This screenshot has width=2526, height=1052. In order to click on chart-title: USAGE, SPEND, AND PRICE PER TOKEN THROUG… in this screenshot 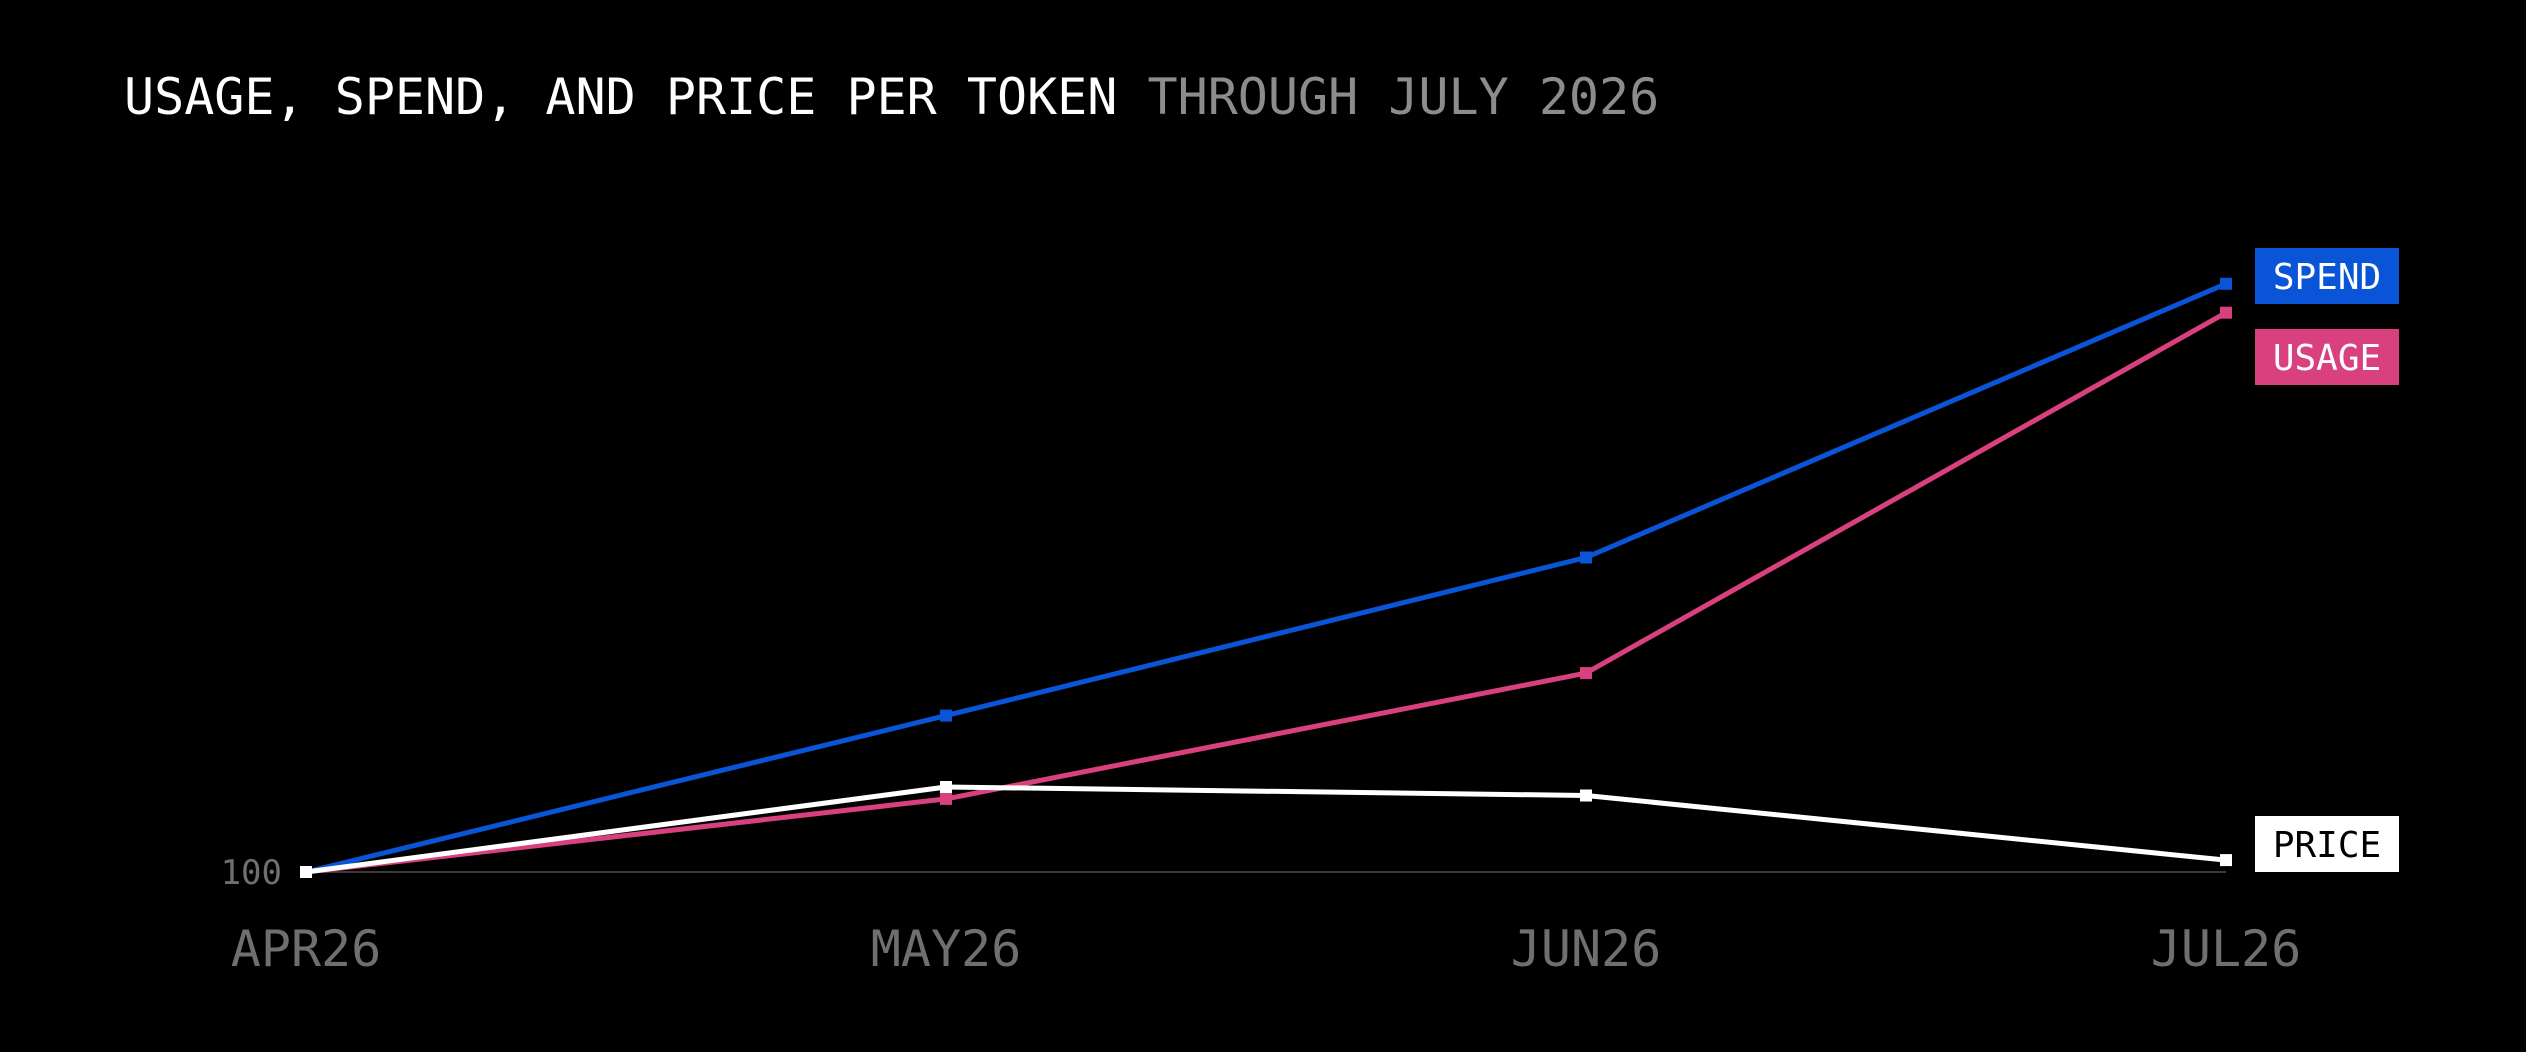, I will do `click(891, 97)`.